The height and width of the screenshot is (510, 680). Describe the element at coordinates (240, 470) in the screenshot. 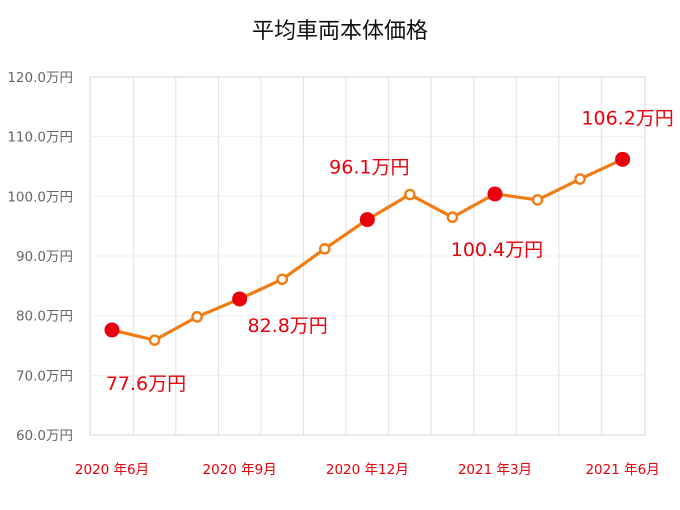

I see `x-tick-label: 2020 年9月` at that location.